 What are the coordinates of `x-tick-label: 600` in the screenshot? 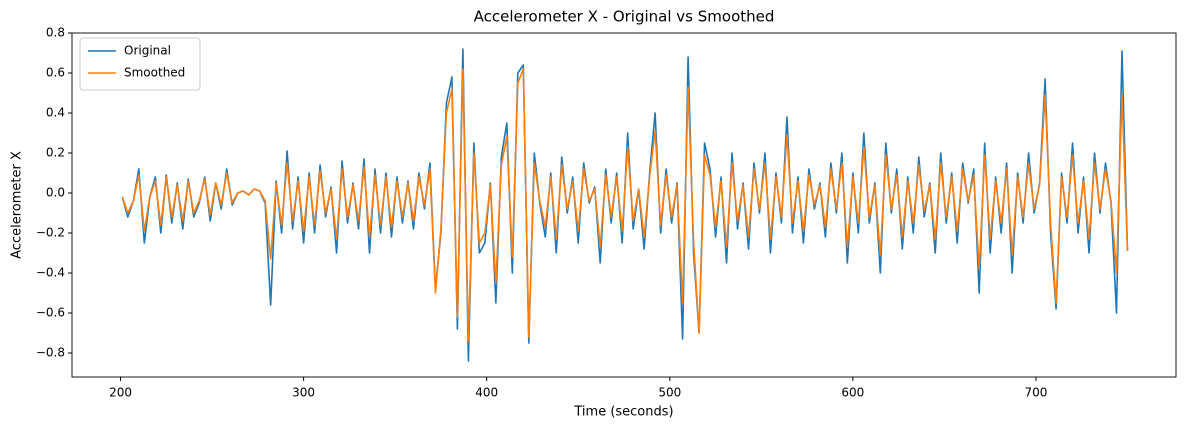 It's located at (852, 393).